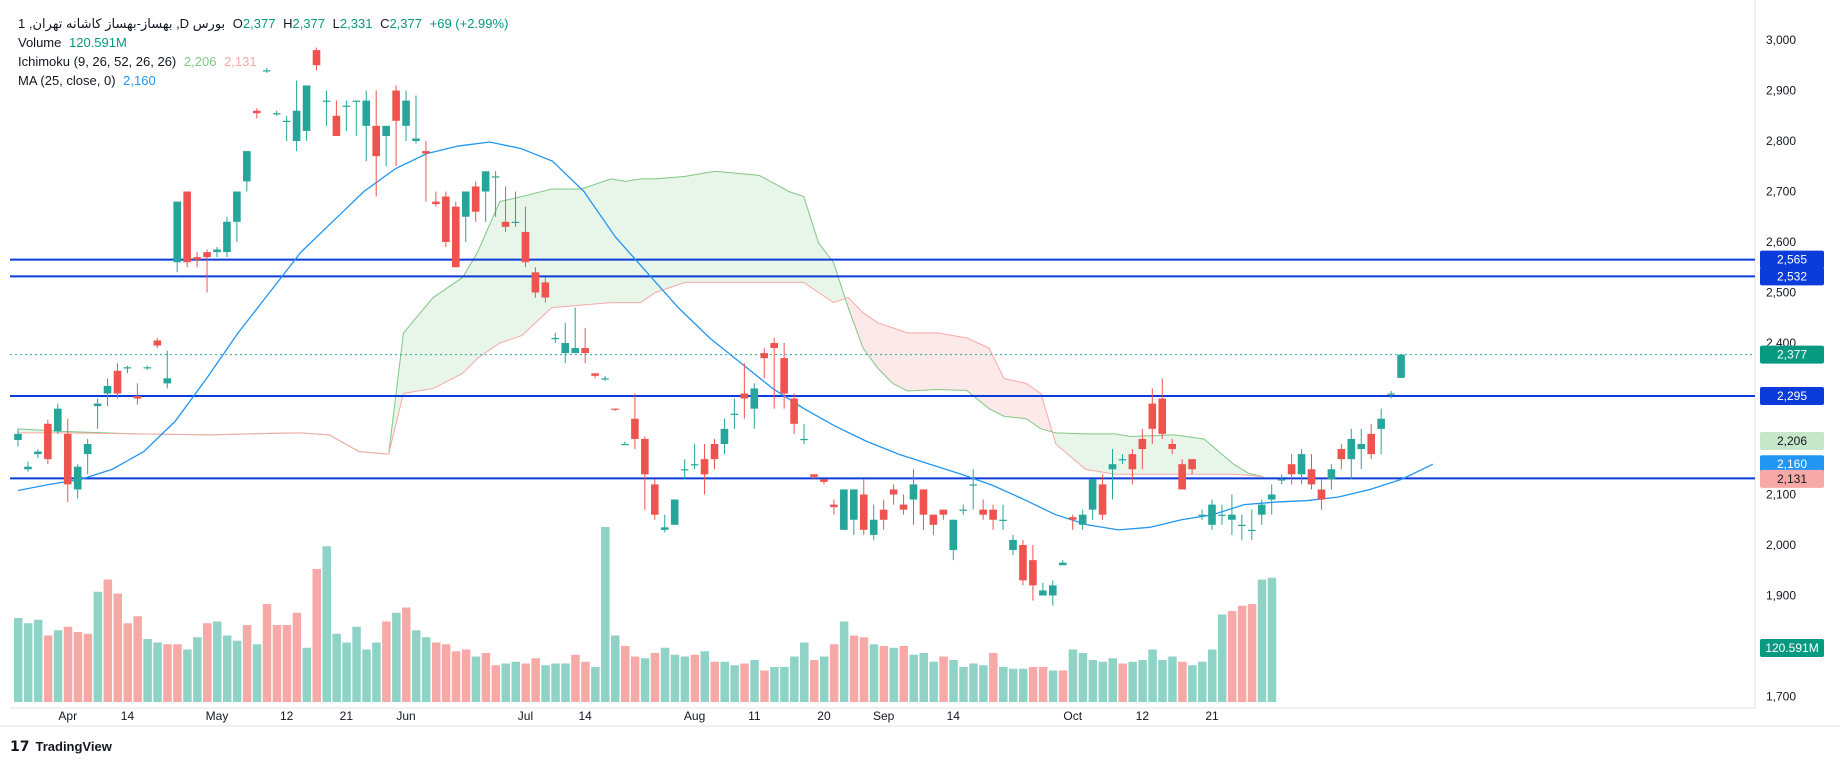 This screenshot has height=765, width=1840. I want to click on symbol-label: 1 ,بهساز-بهساز کاشانه تهران ,D بورس, so click(122, 23).